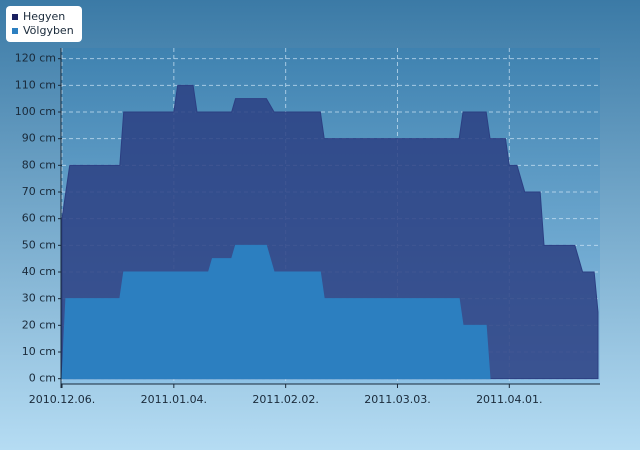  I want to click on x-tick-label: 2010.12.06., so click(62, 399).